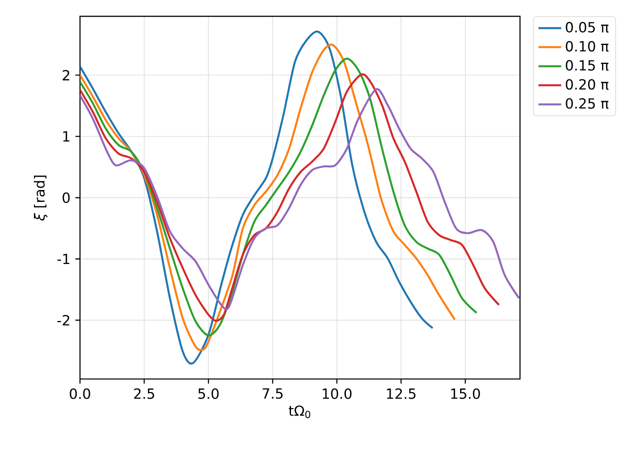  I want to click on legend-label: 0.20 π, so click(587, 84).